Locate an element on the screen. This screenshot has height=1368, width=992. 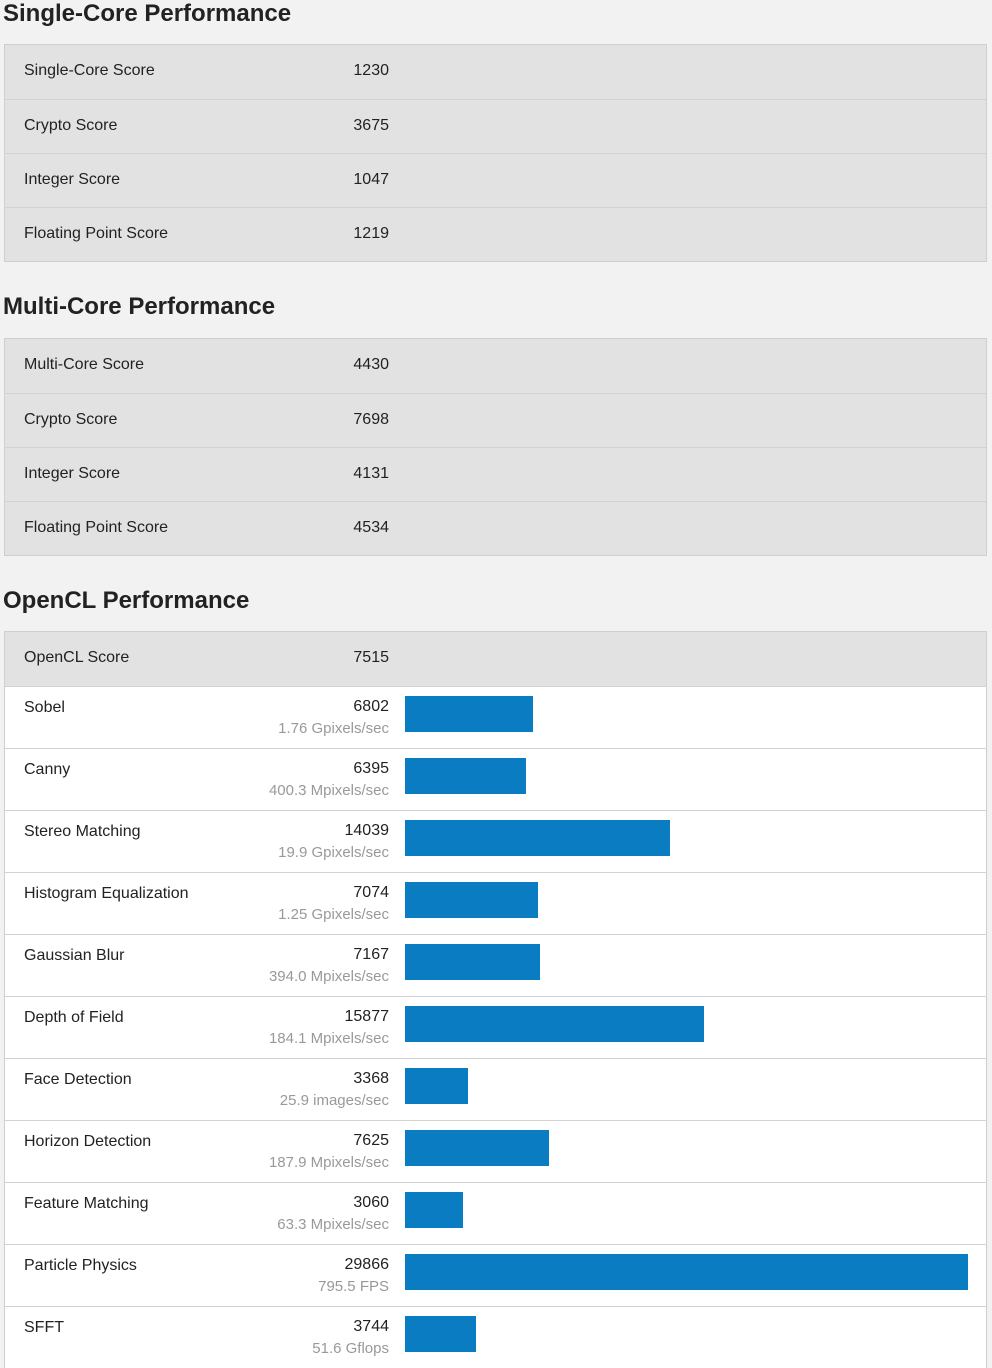
table-row: Particle Physics 29866 795.5 FPS is located at coordinates (495, 1275).